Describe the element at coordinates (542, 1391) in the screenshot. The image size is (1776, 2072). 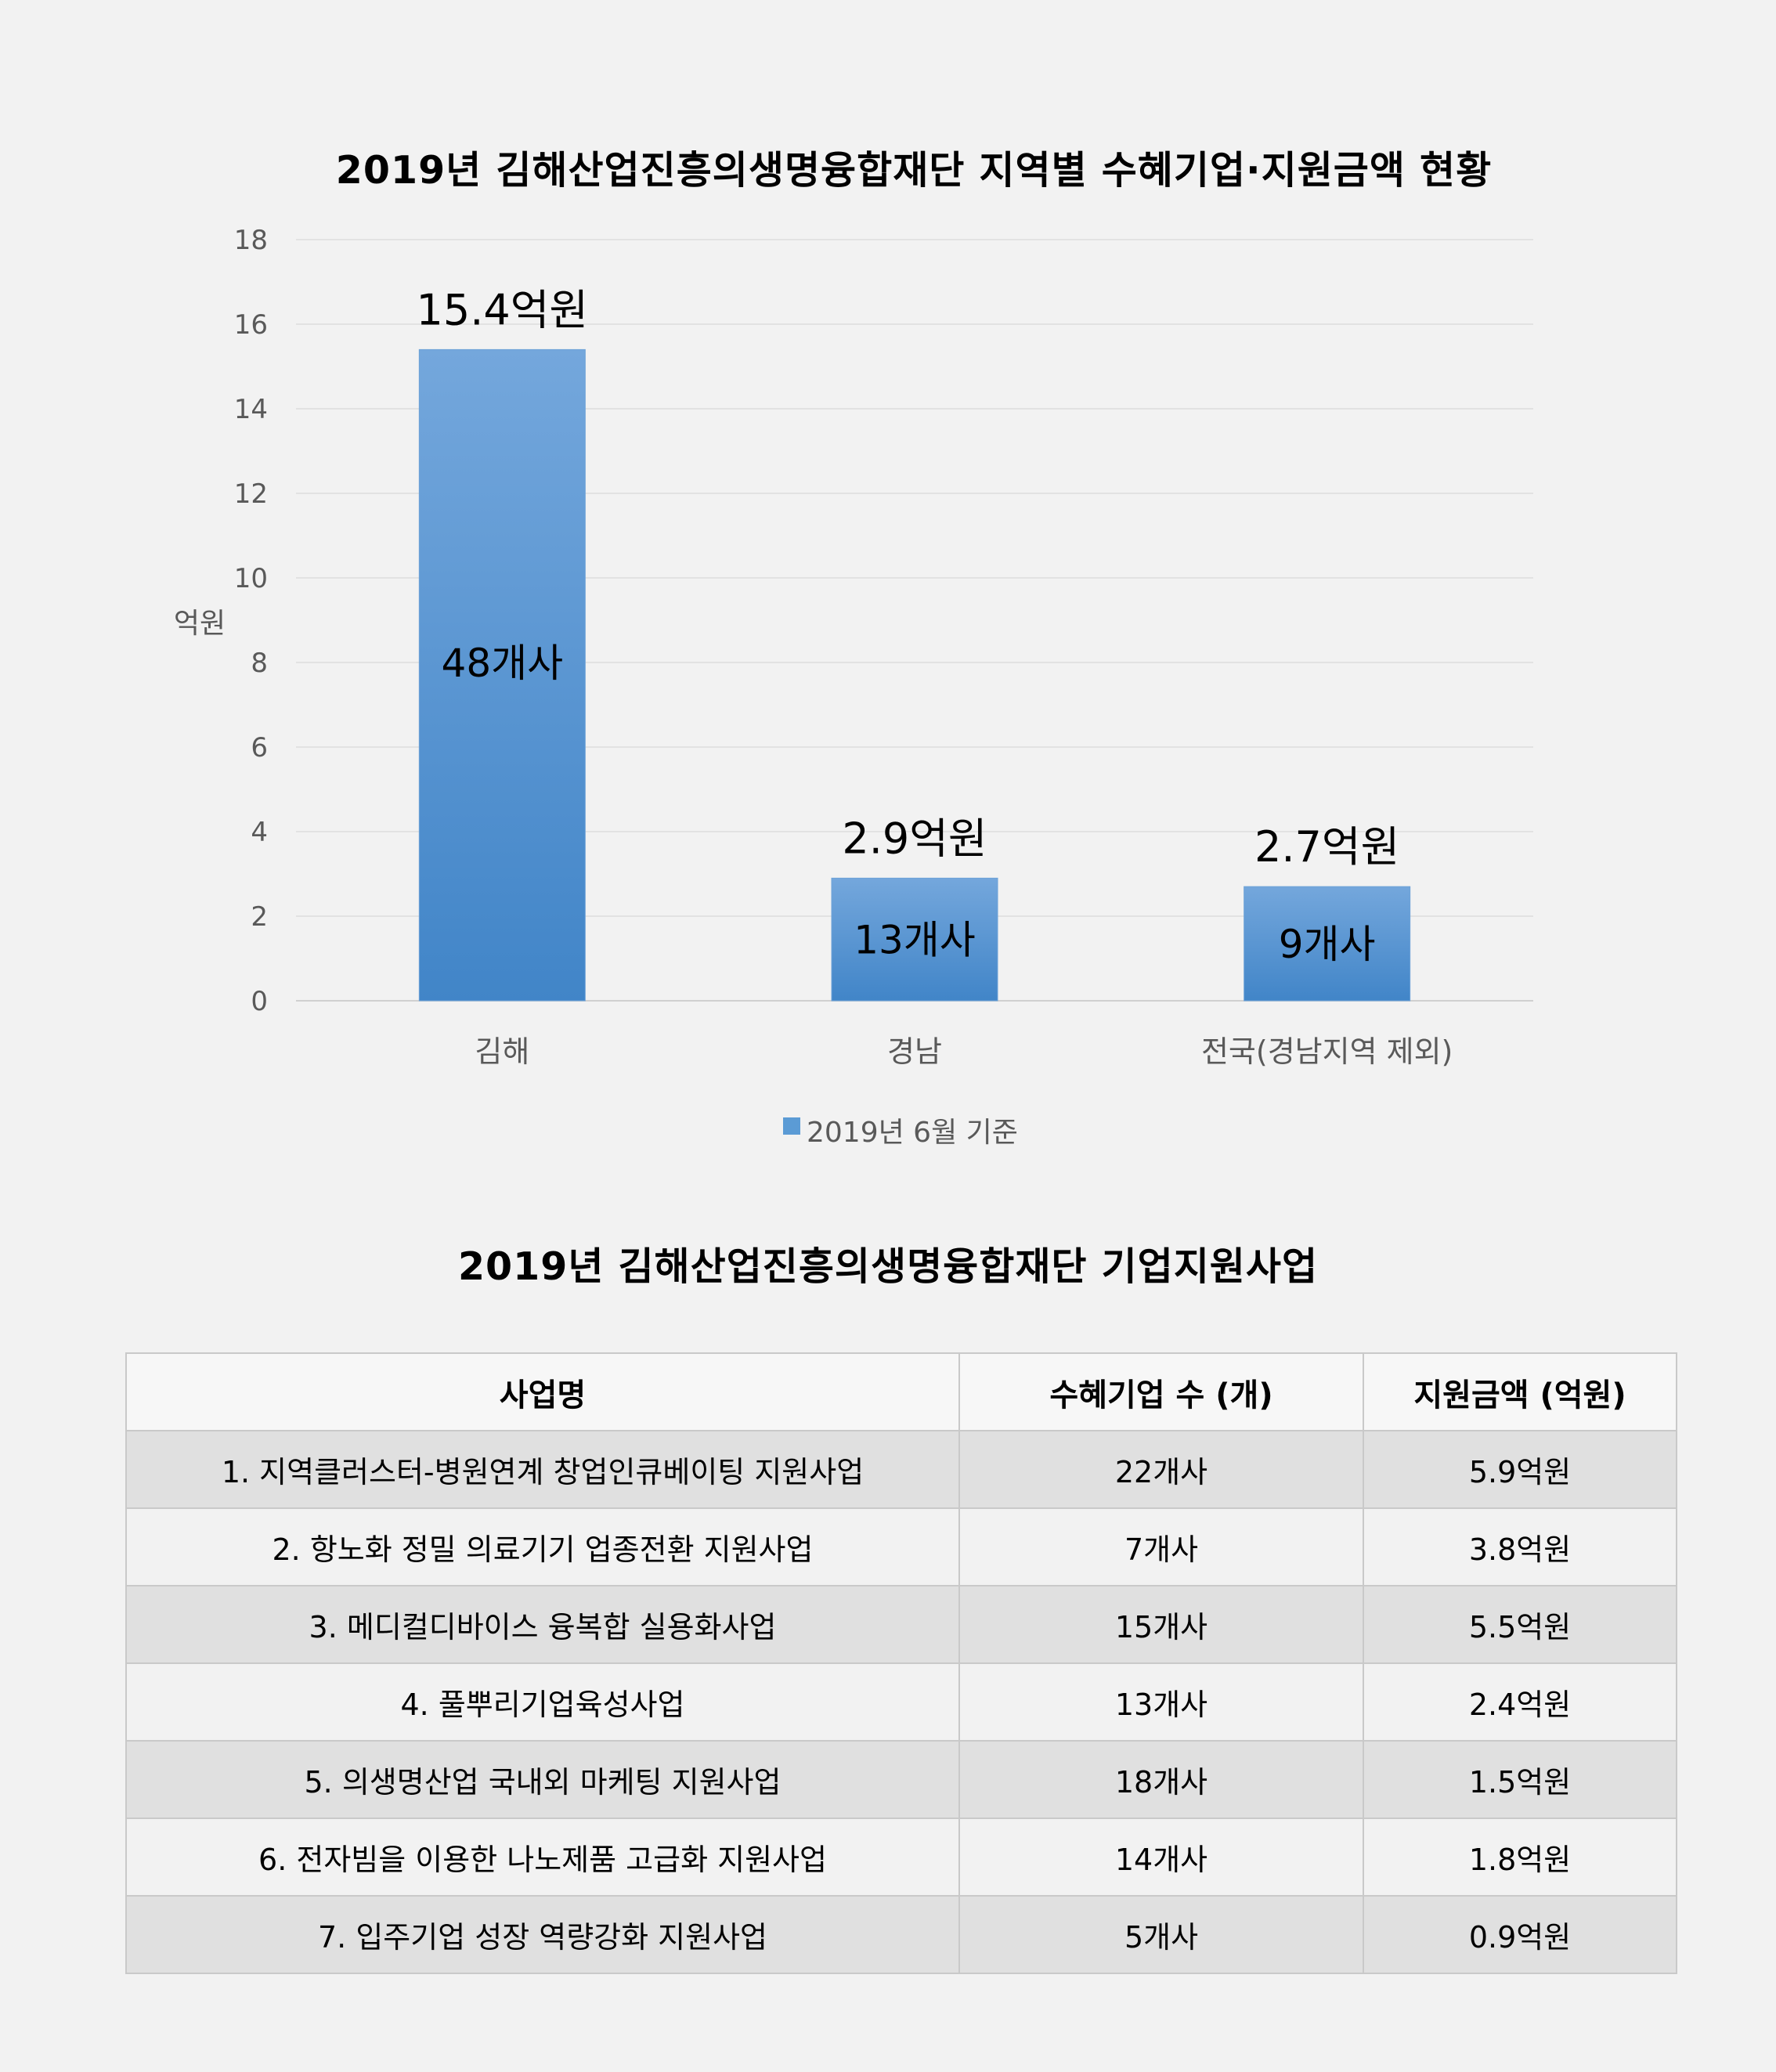
I see `header-program-name: 사업명` at that location.